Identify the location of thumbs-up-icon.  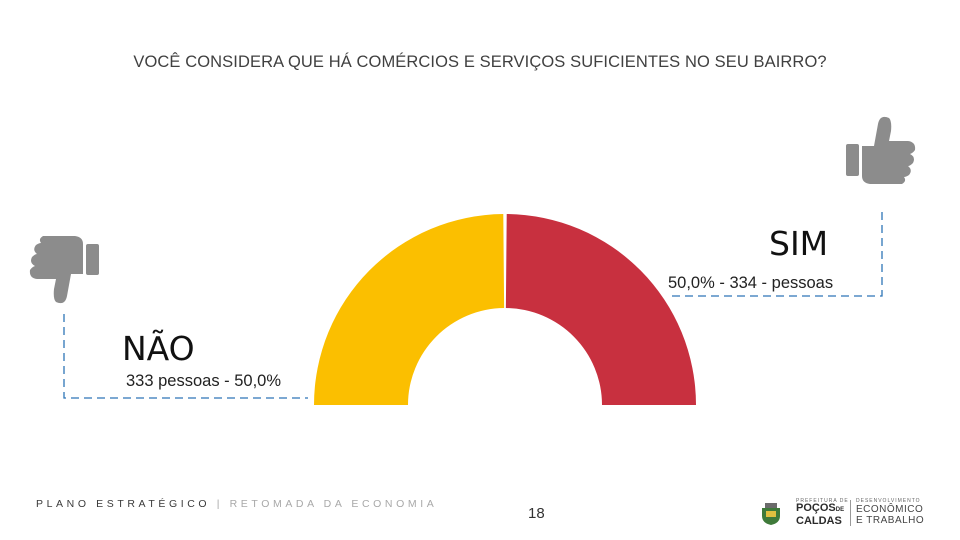
(881, 150).